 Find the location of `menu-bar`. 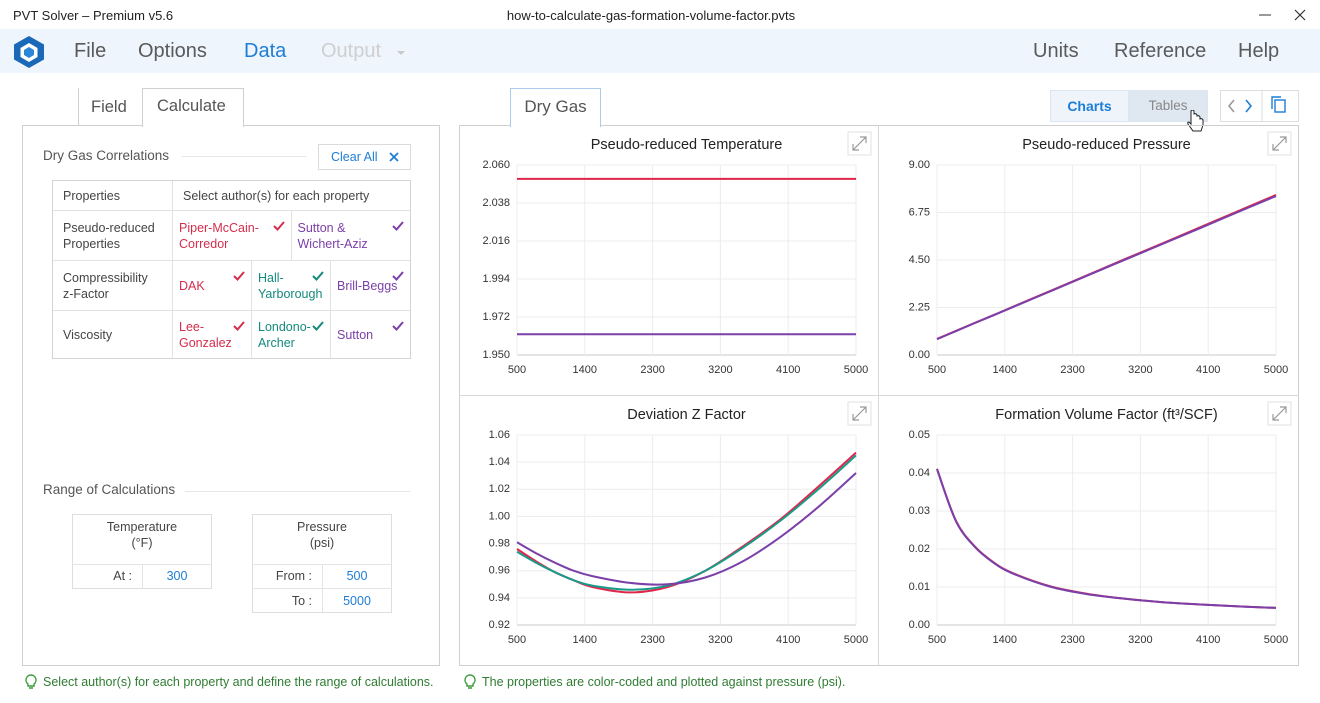

menu-bar is located at coordinates (660, 51).